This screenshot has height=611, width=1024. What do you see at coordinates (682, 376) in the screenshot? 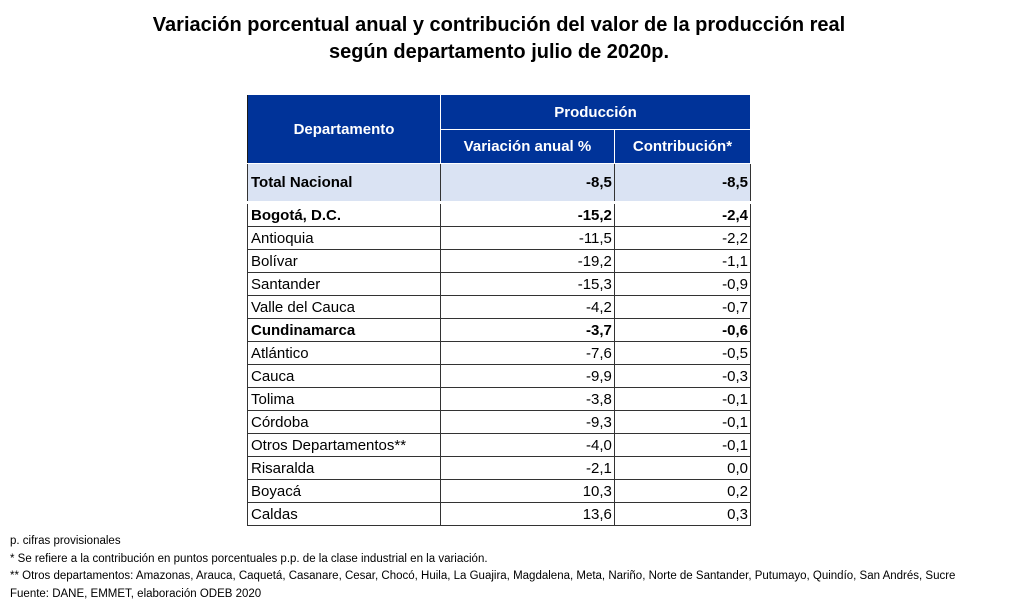
I see `cell-contribucion: -0,3` at bounding box center [682, 376].